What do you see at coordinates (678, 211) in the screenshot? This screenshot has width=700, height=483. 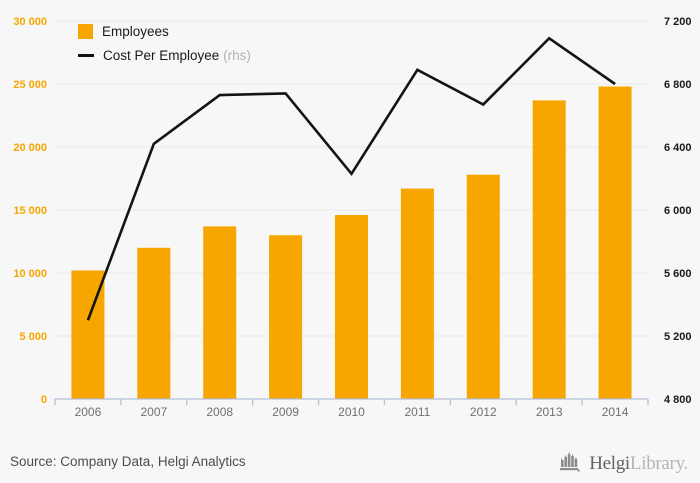 I see `right-axis-label: 6 000` at bounding box center [678, 211].